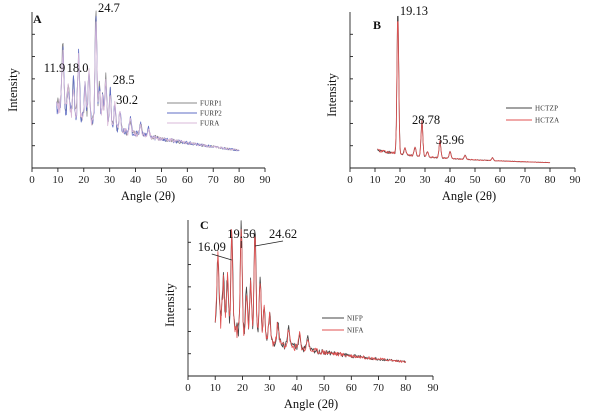 The height and width of the screenshot is (418, 589). Describe the element at coordinates (355, 331) in the screenshot. I see `legend-entry: NIFA` at that location.